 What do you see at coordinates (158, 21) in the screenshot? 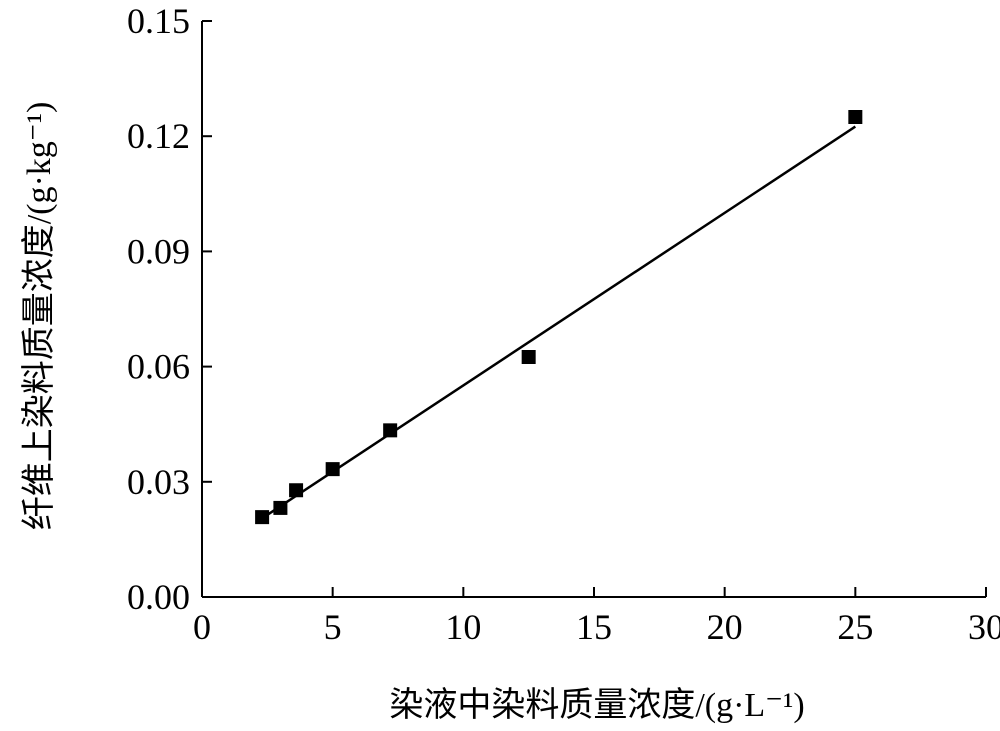
I see `y-tick-label: 0.15` at bounding box center [158, 21].